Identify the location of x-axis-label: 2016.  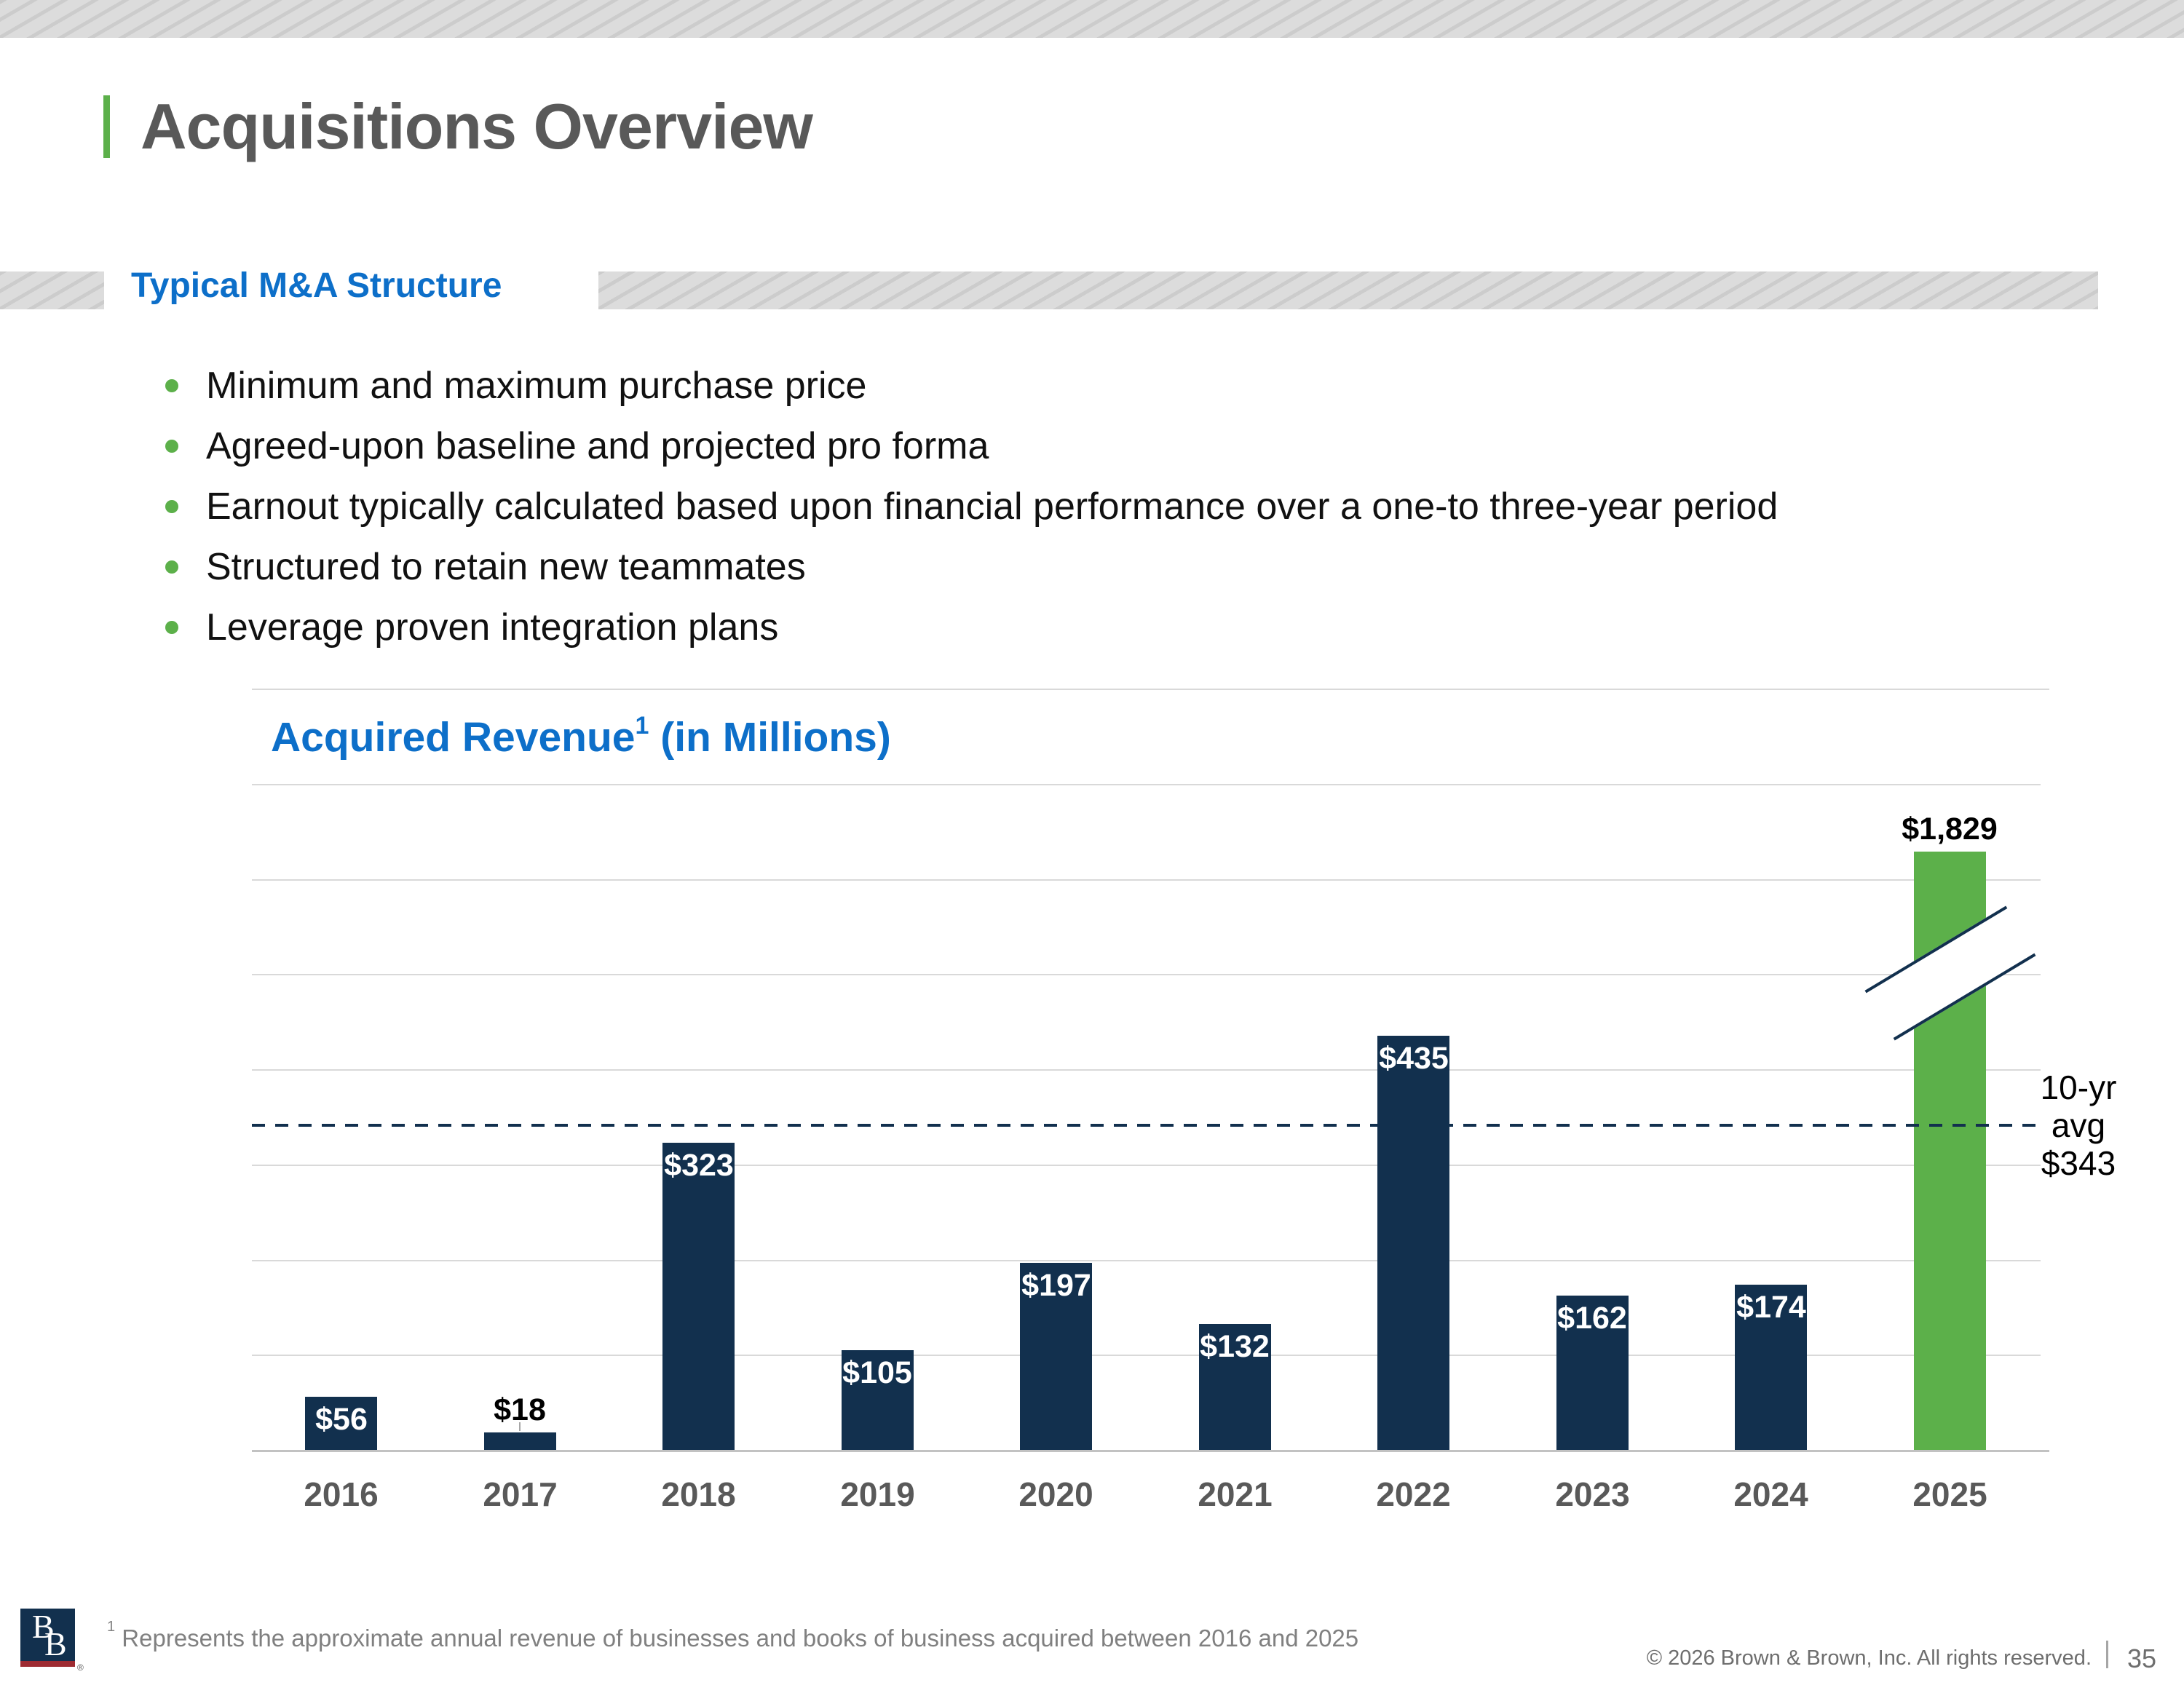
(341, 1494).